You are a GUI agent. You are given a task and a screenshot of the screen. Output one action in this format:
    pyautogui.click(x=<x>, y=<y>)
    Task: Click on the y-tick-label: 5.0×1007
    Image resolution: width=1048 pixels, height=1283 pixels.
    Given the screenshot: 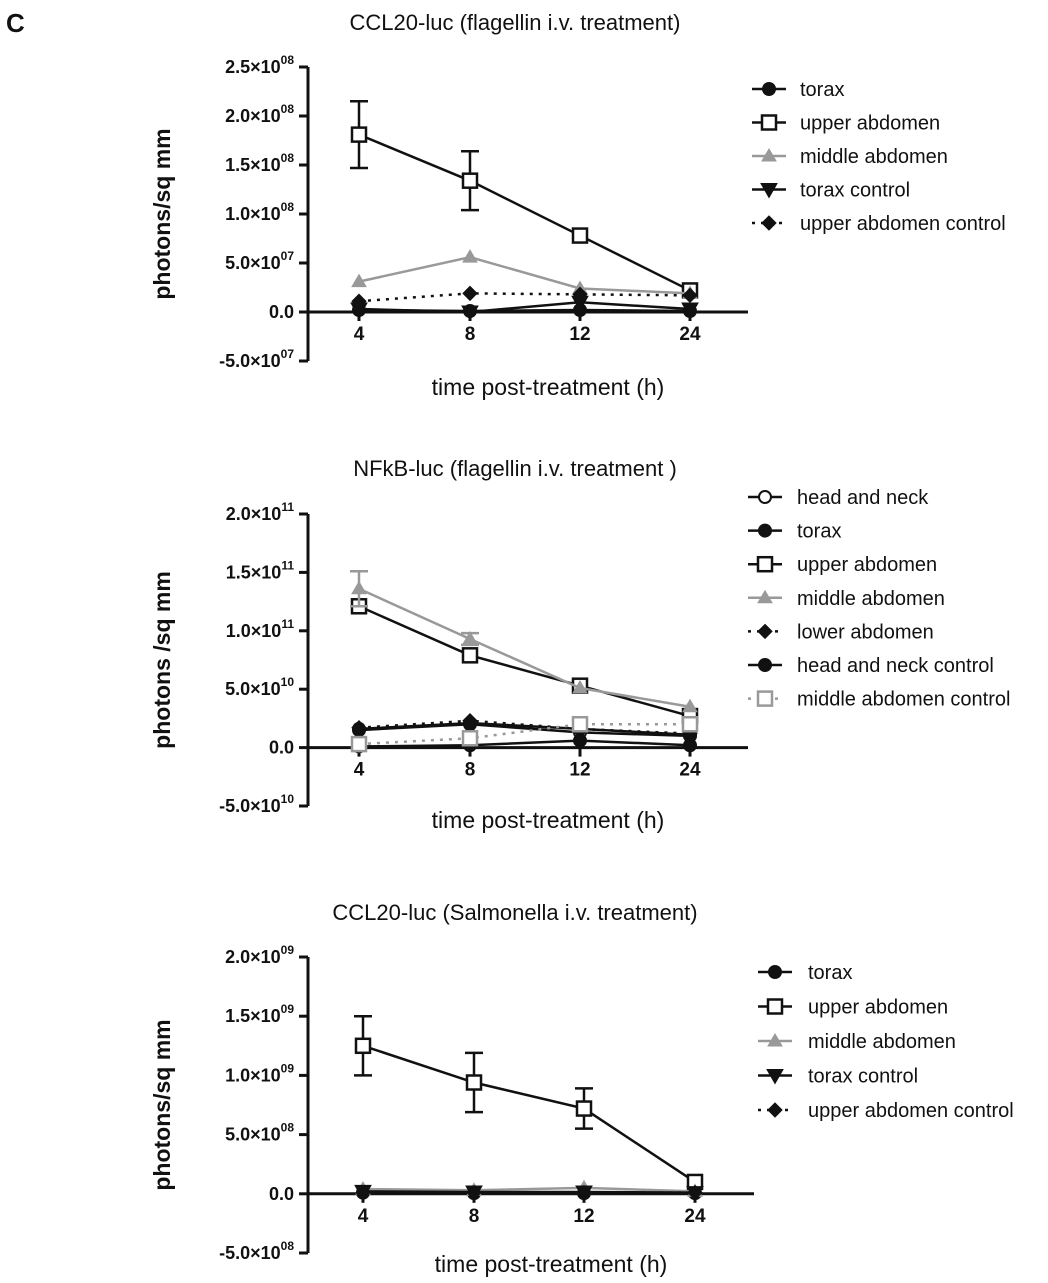 What is the action you would take?
    pyautogui.click(x=259, y=261)
    